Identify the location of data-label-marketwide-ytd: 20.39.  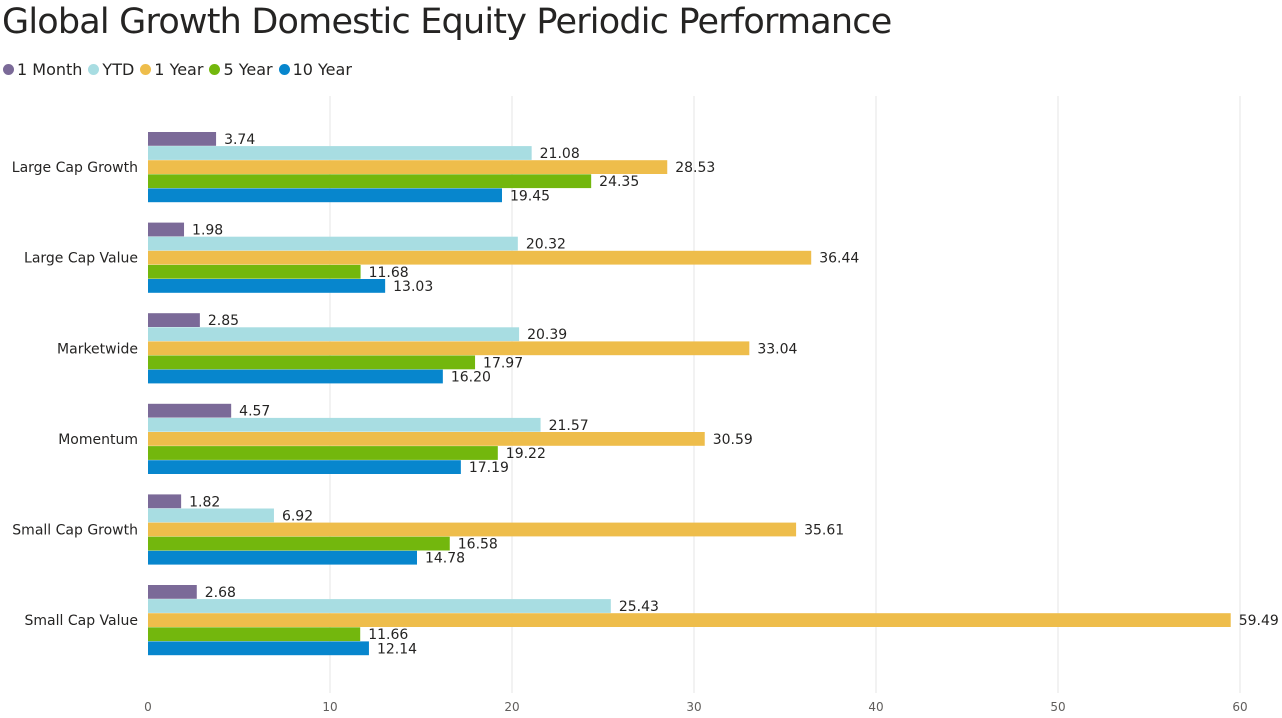
(547, 335).